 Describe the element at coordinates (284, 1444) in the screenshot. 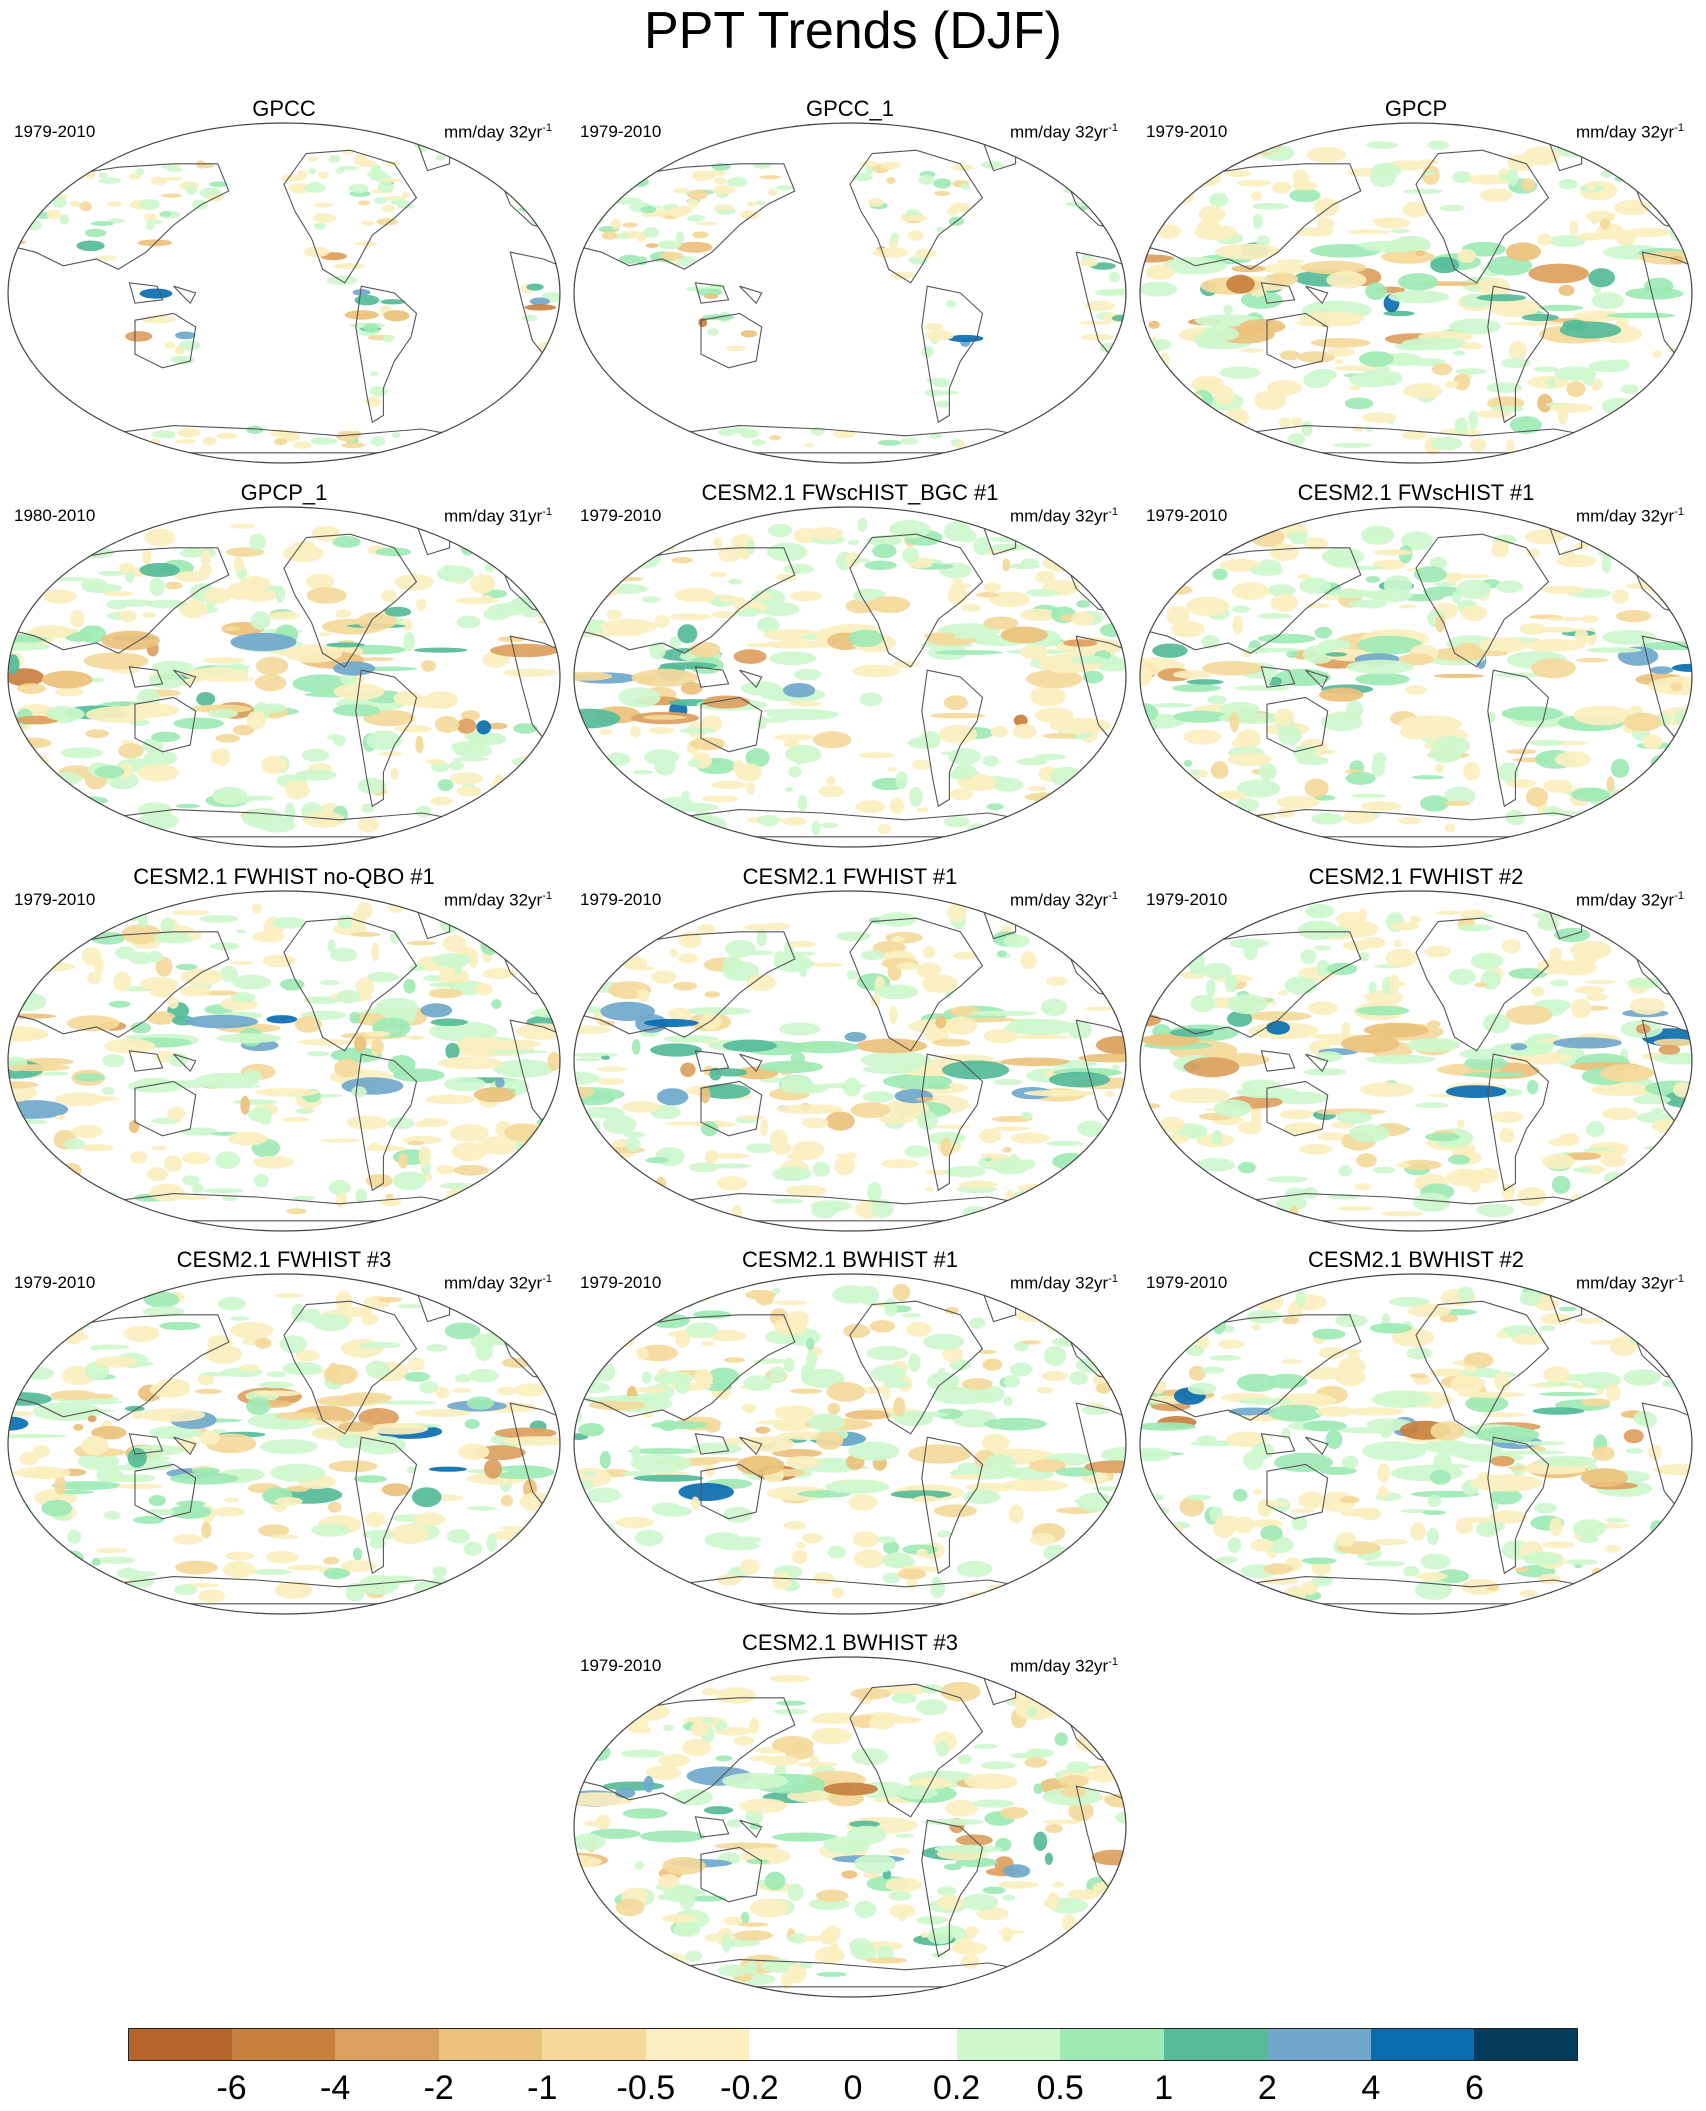

I see `map-border` at that location.